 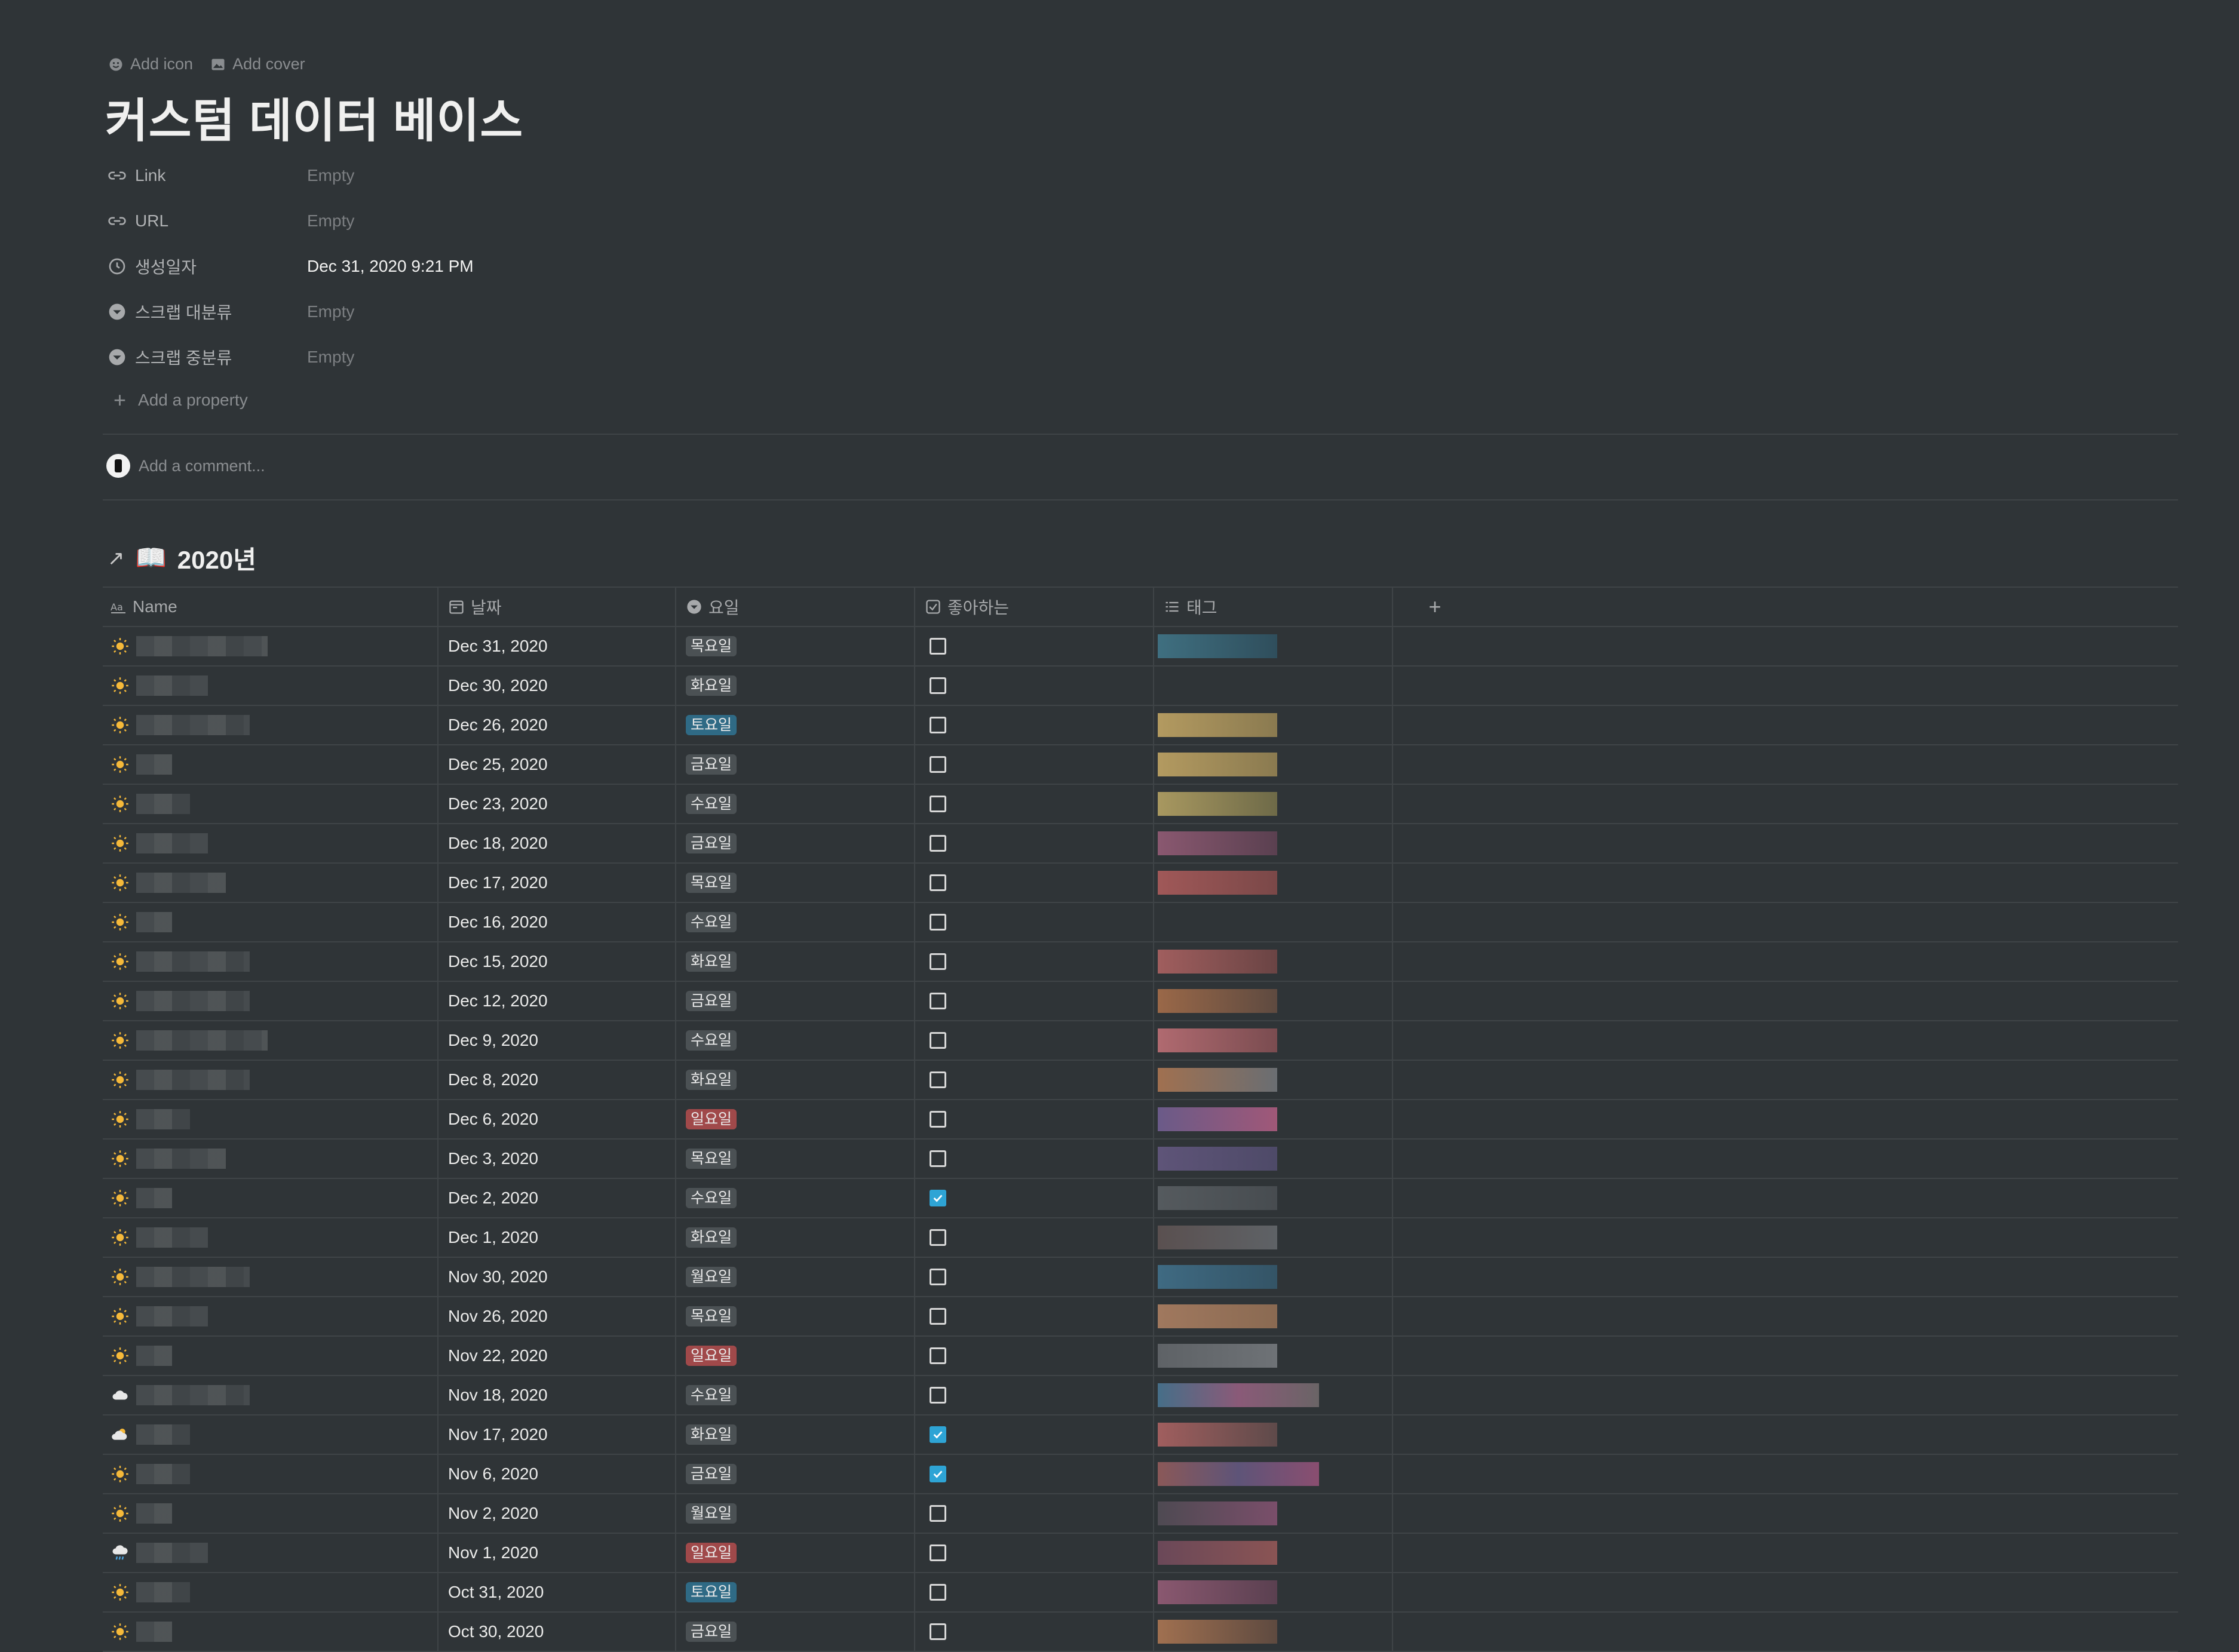 What do you see at coordinates (1140, 1120) in the screenshot?
I see `table-row: Dec 6, 2020 일요일` at bounding box center [1140, 1120].